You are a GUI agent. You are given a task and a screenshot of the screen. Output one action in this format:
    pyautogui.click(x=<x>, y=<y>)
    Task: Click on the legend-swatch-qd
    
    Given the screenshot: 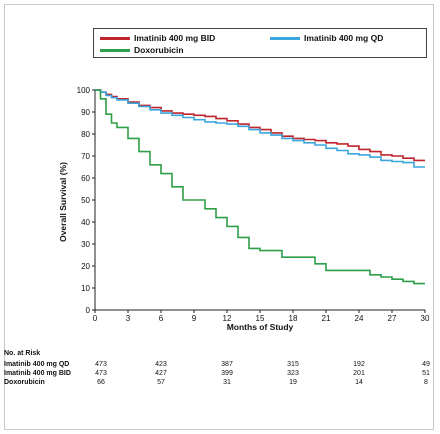 What is the action you would take?
    pyautogui.click(x=285, y=38)
    